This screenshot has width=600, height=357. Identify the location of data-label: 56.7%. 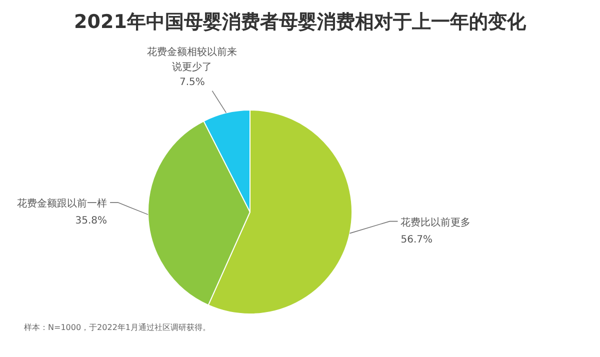
(416, 240).